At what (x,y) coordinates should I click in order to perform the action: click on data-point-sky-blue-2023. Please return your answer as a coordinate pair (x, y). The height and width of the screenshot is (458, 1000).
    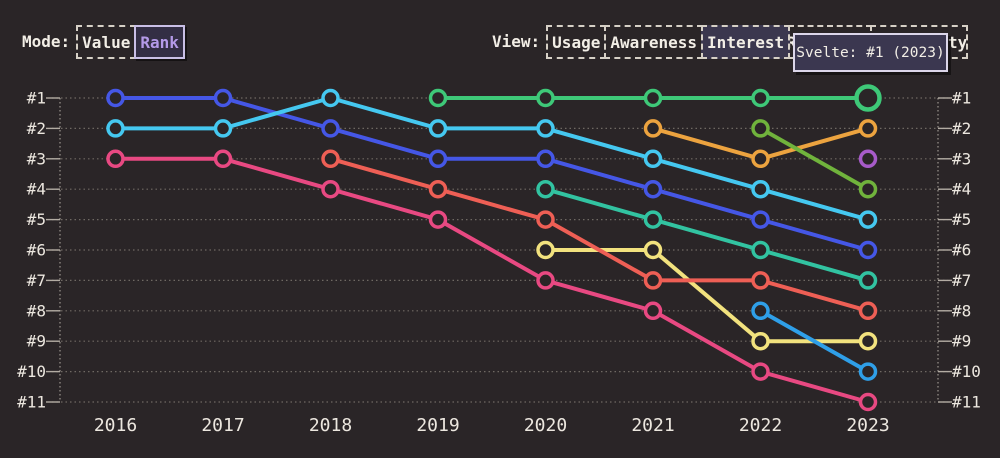
    Looking at the image, I should click on (868, 371).